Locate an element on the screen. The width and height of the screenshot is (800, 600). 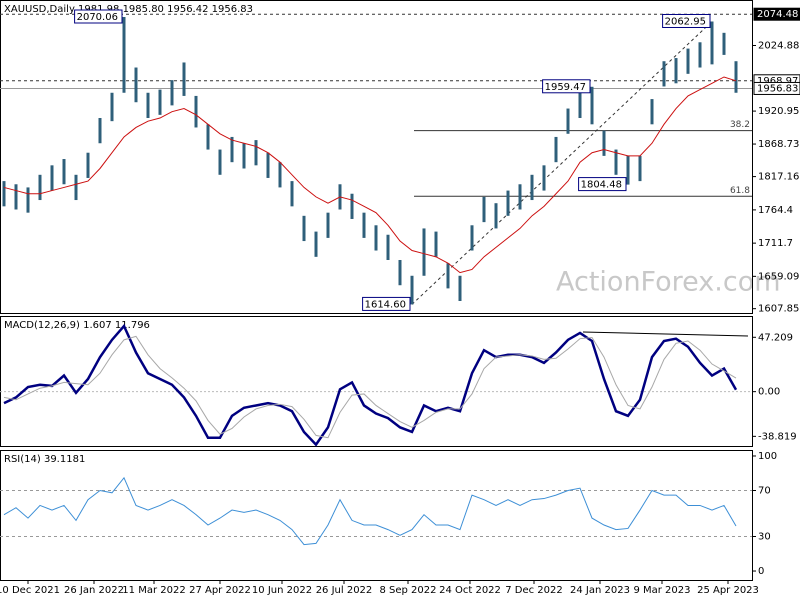
x-tick-label: 26 Jul 2022 is located at coordinates (344, 590).